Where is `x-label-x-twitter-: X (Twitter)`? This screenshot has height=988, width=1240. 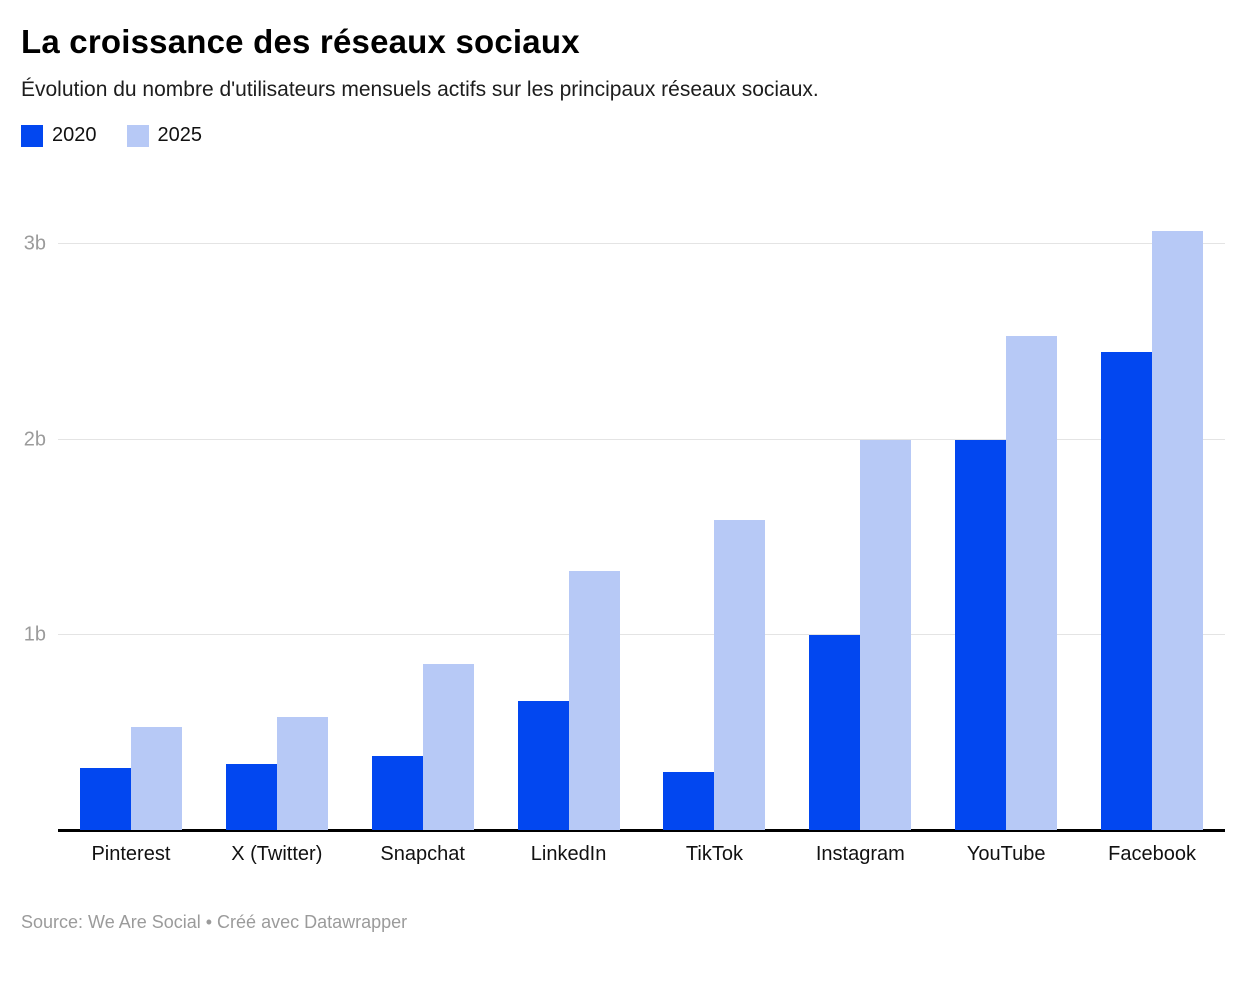
x-label-x-twitter-: X (Twitter) is located at coordinates (277, 854).